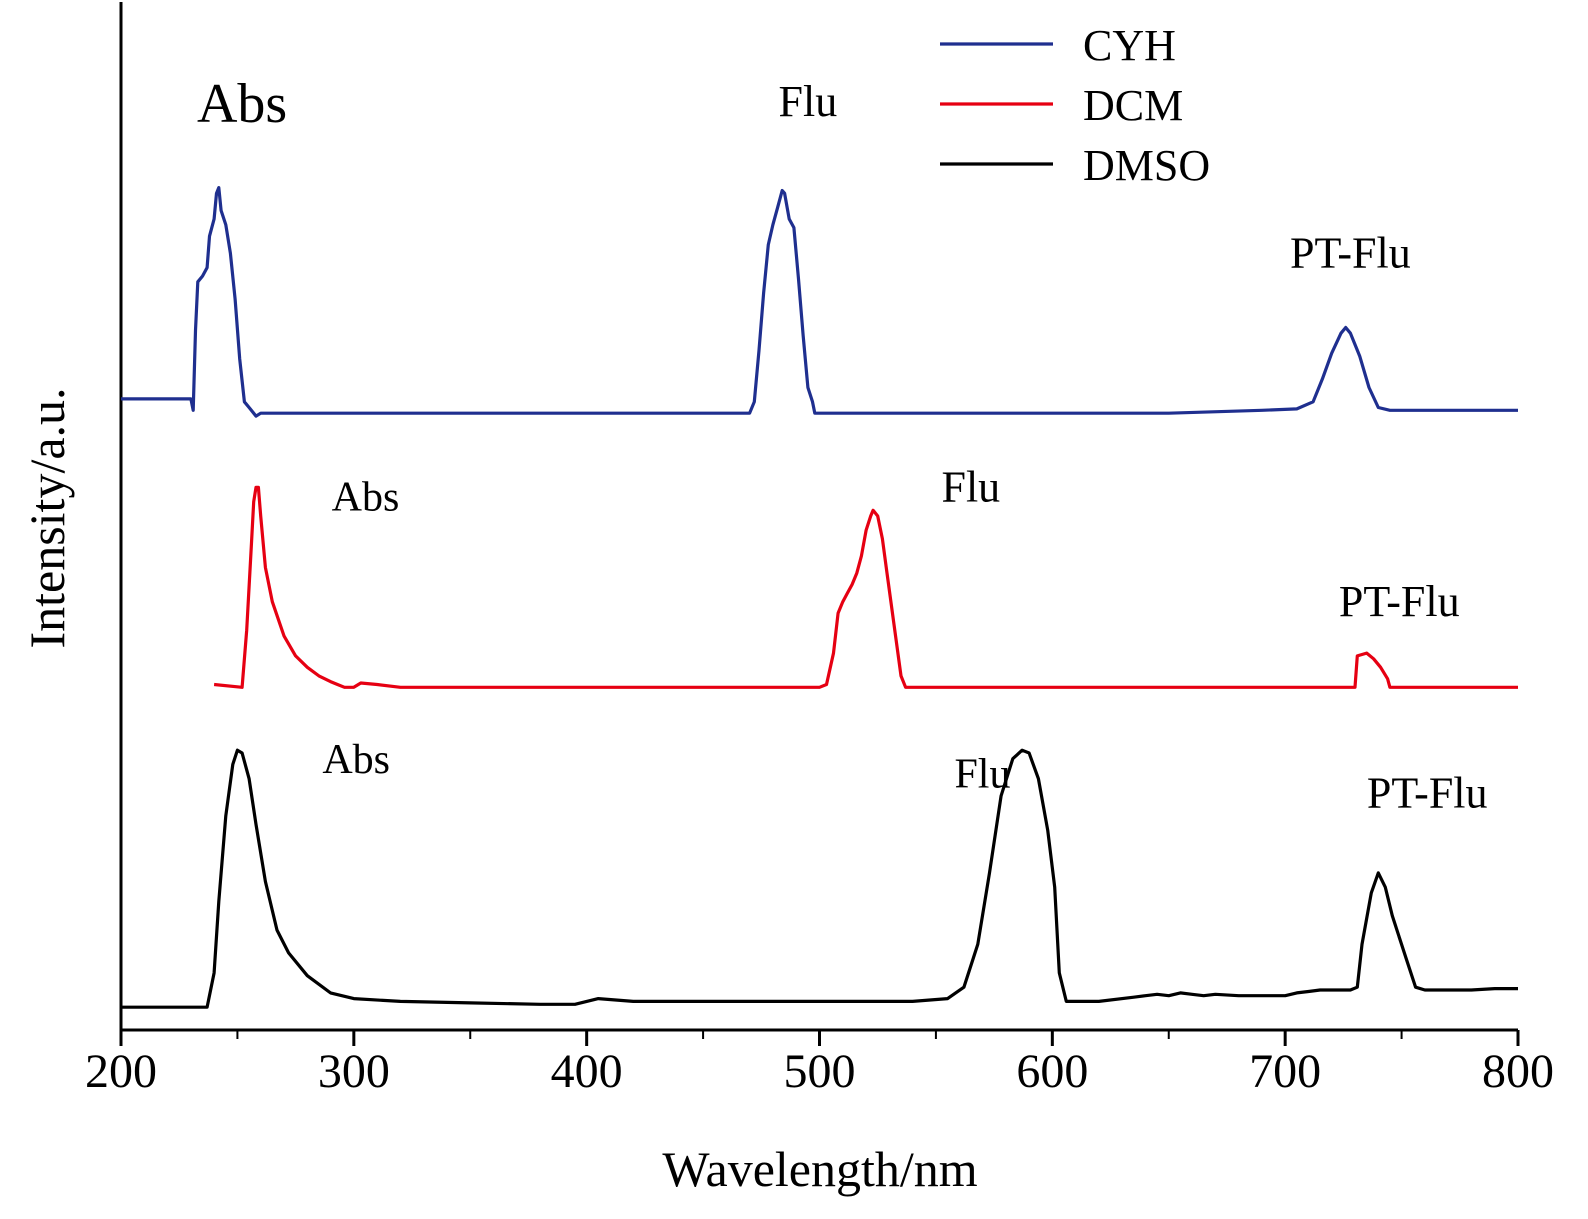 This screenshot has height=1219, width=1588. What do you see at coordinates (819, 1169) in the screenshot?
I see `x-axis-label: Wavelength/nm` at bounding box center [819, 1169].